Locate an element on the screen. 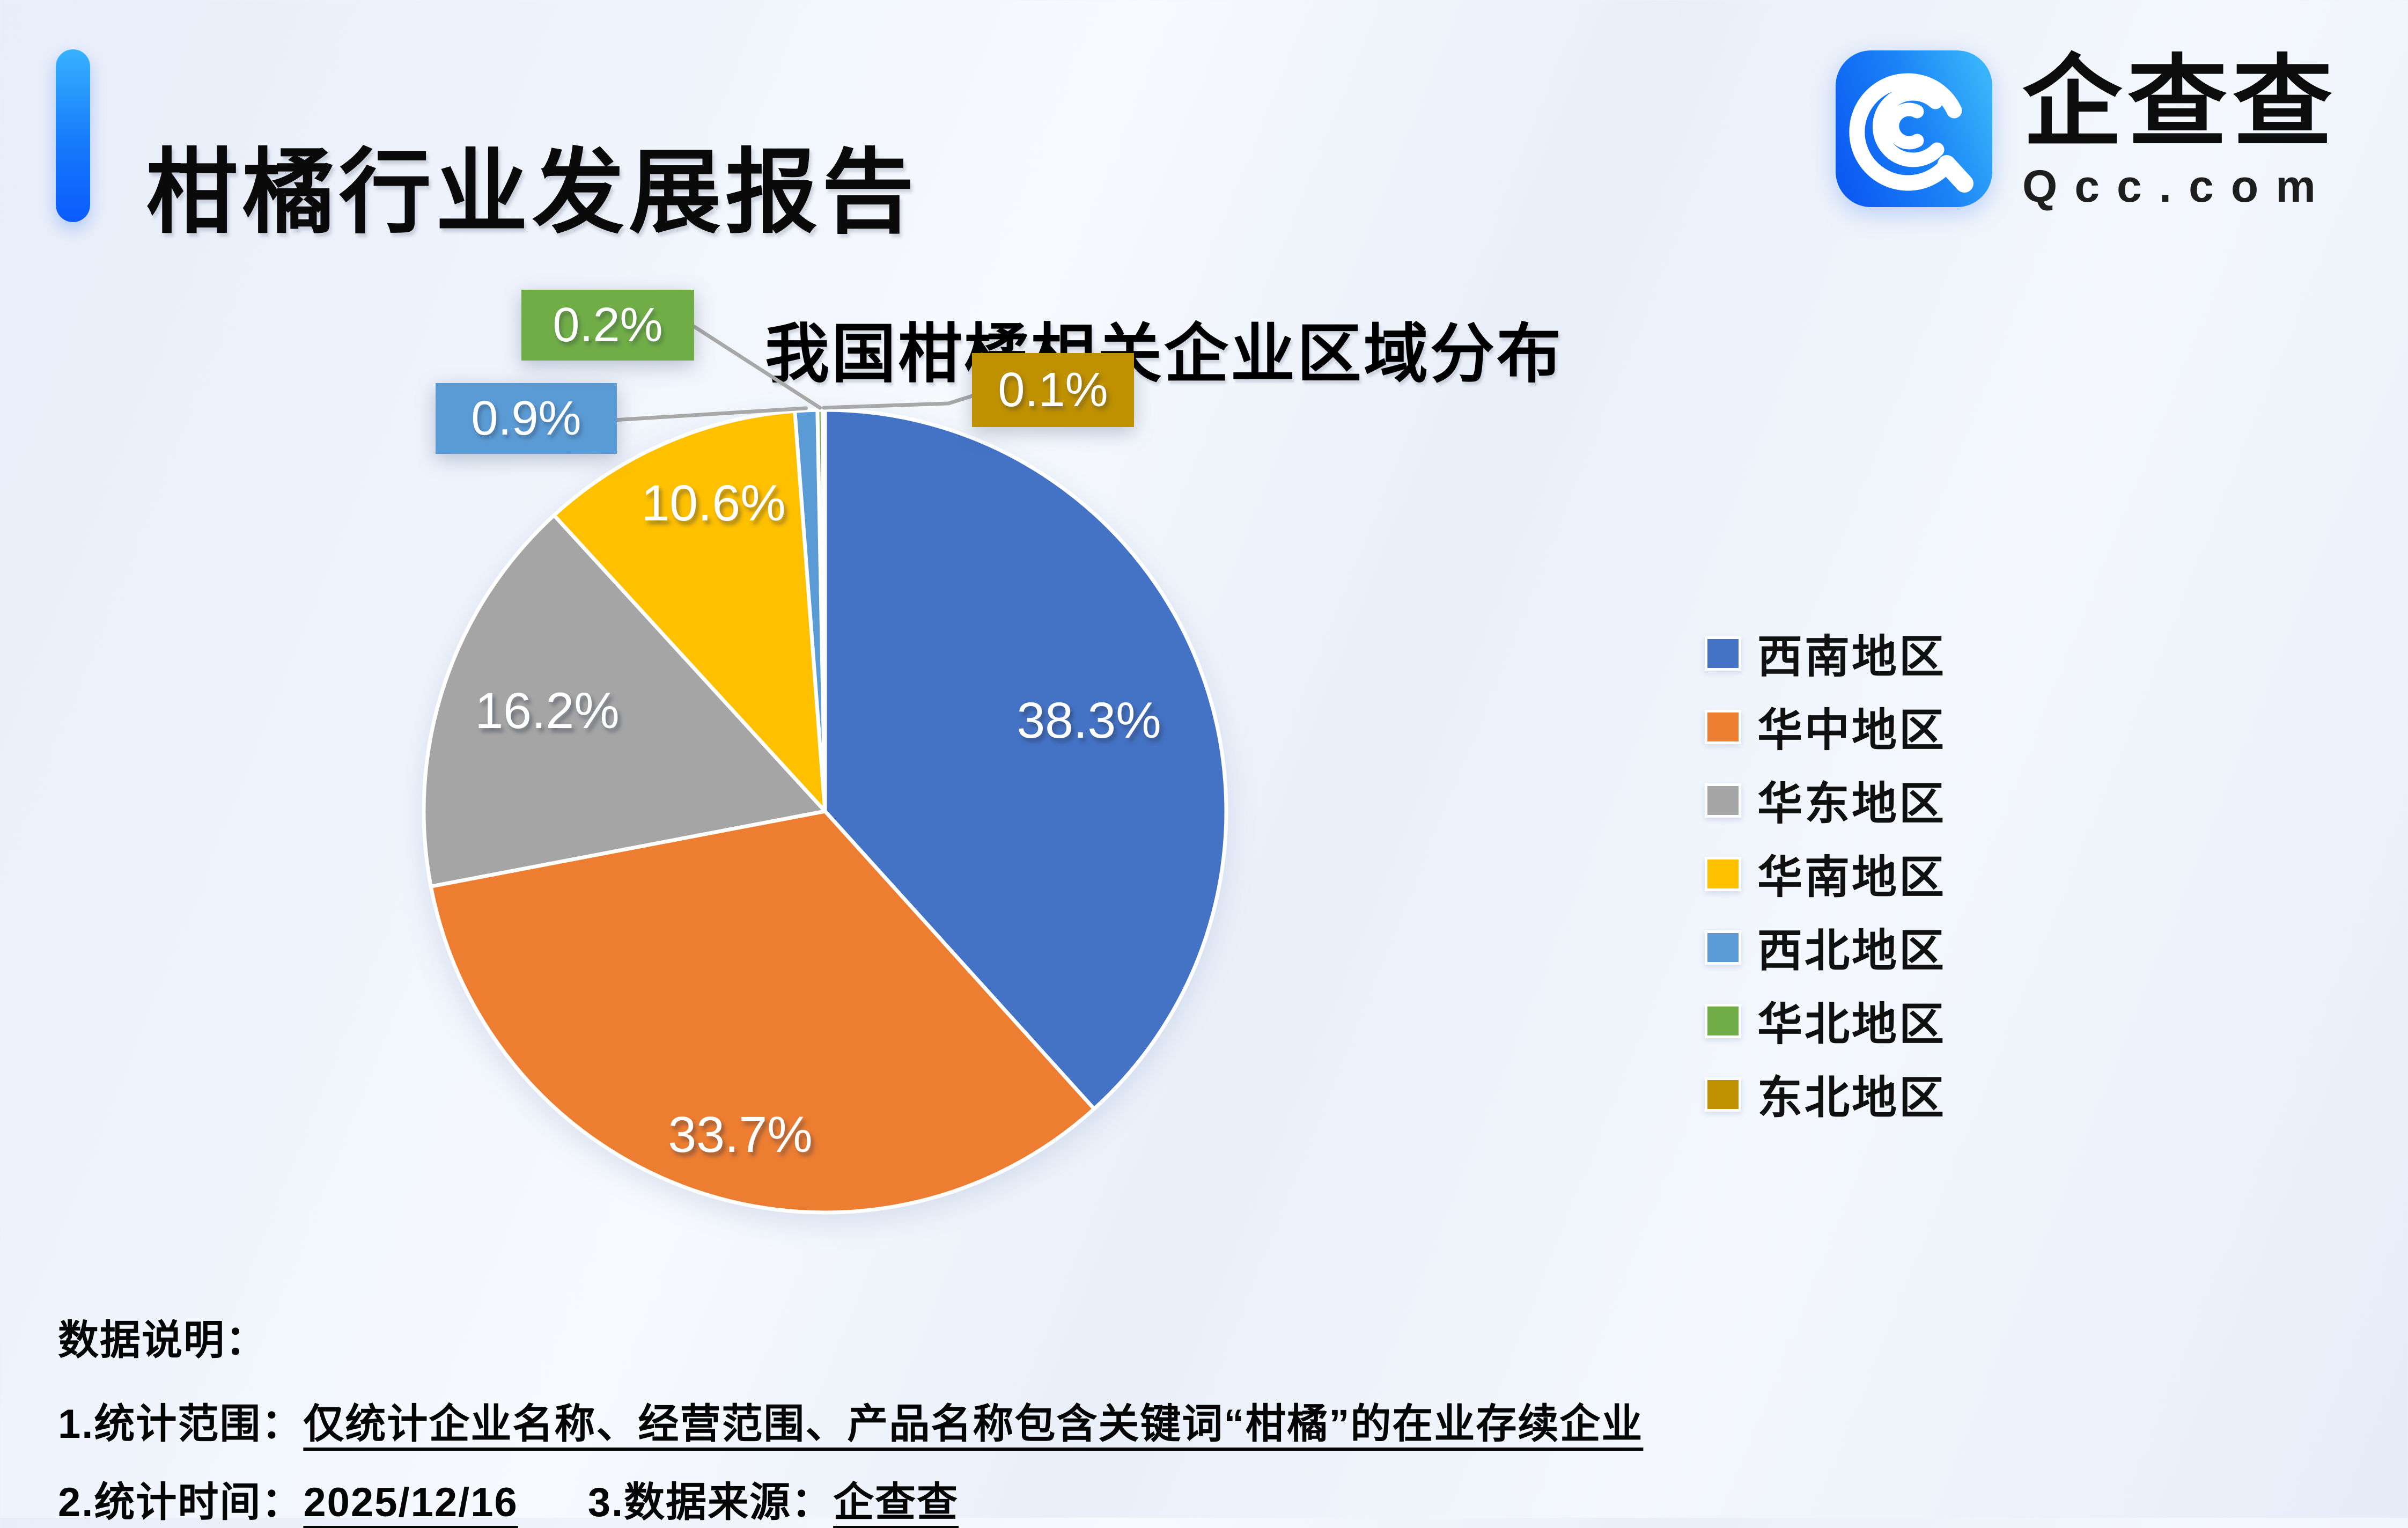 This screenshot has width=2408, height=1528. legend-item-华东地区: 华东地区 is located at coordinates (1825, 800).